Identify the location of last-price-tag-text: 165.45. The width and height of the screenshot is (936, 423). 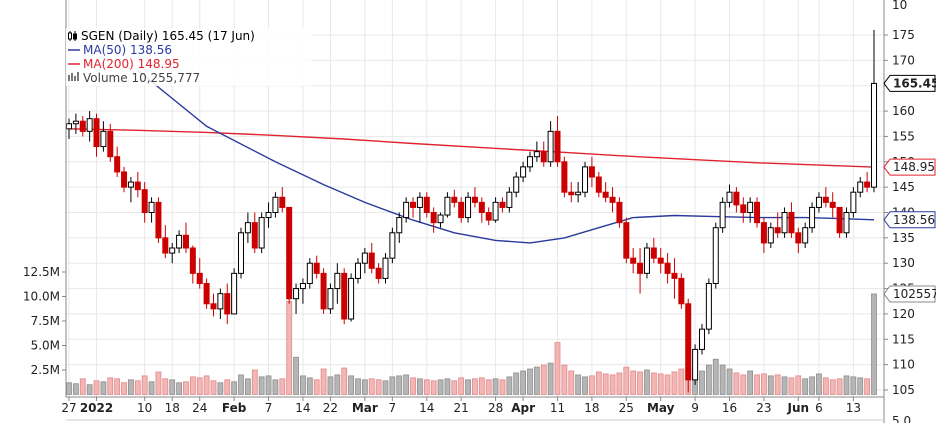
(914, 83).